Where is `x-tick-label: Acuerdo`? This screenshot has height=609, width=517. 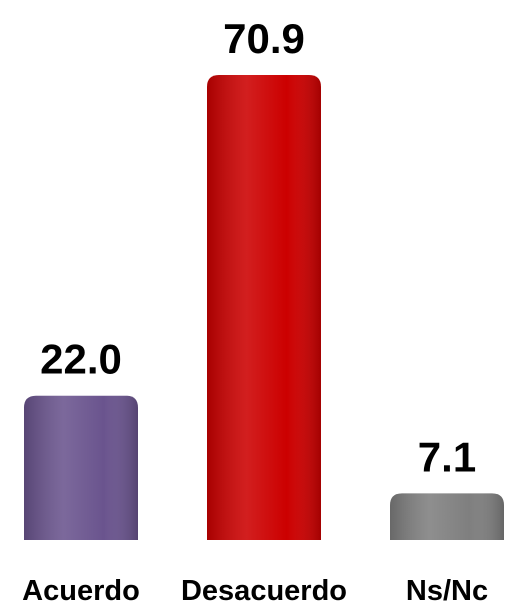 x-tick-label: Acuerdo is located at coordinates (81, 591).